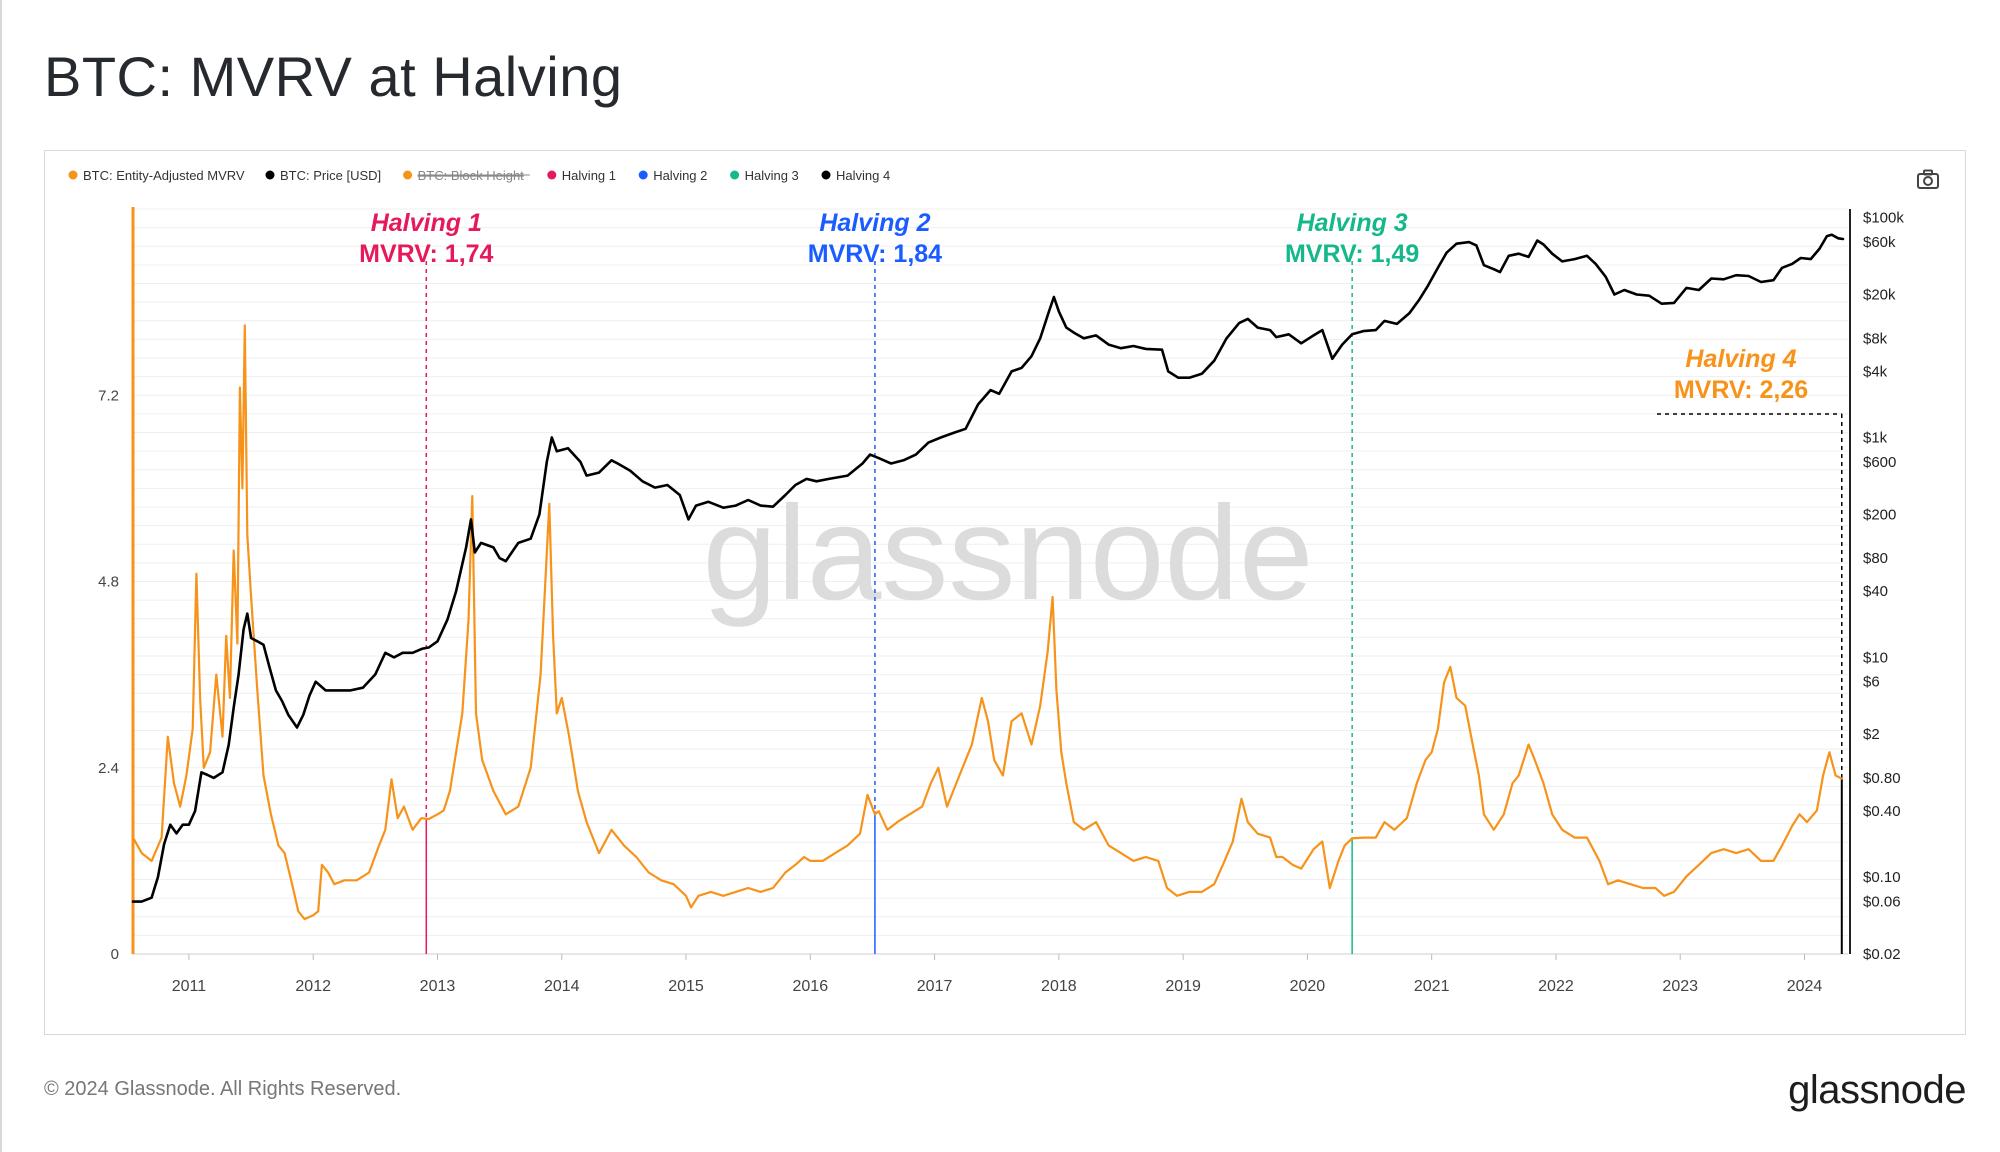  I want to click on y-right-tick-label: $60k, so click(1879, 242).